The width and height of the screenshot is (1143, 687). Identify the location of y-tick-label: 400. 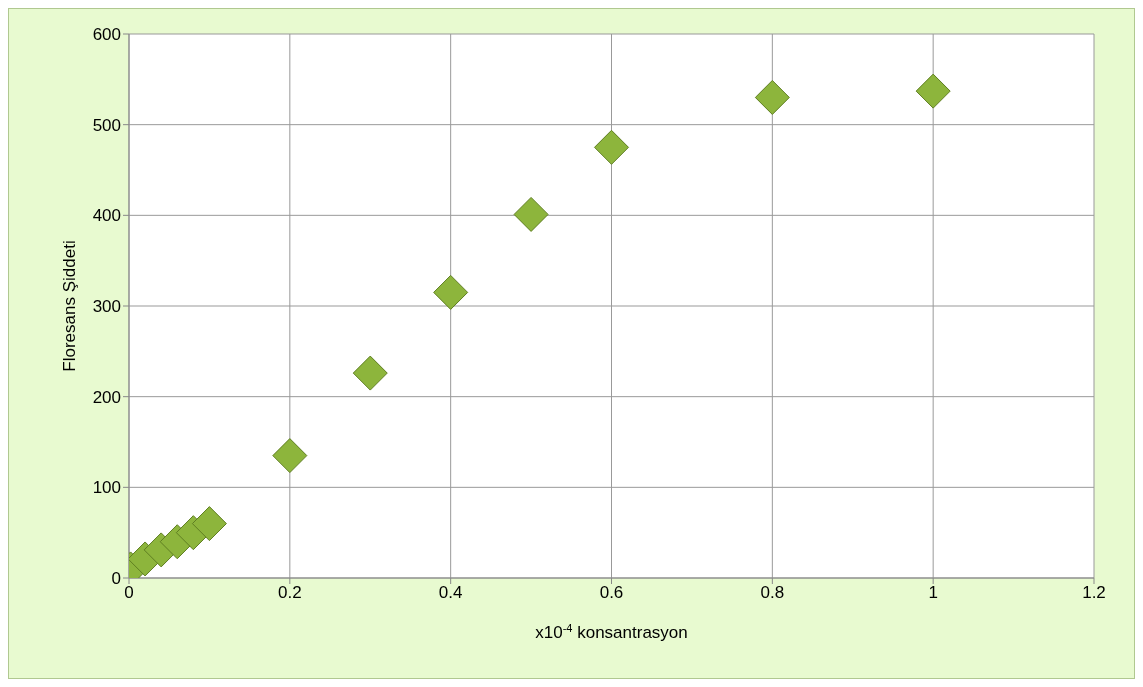
(106, 216).